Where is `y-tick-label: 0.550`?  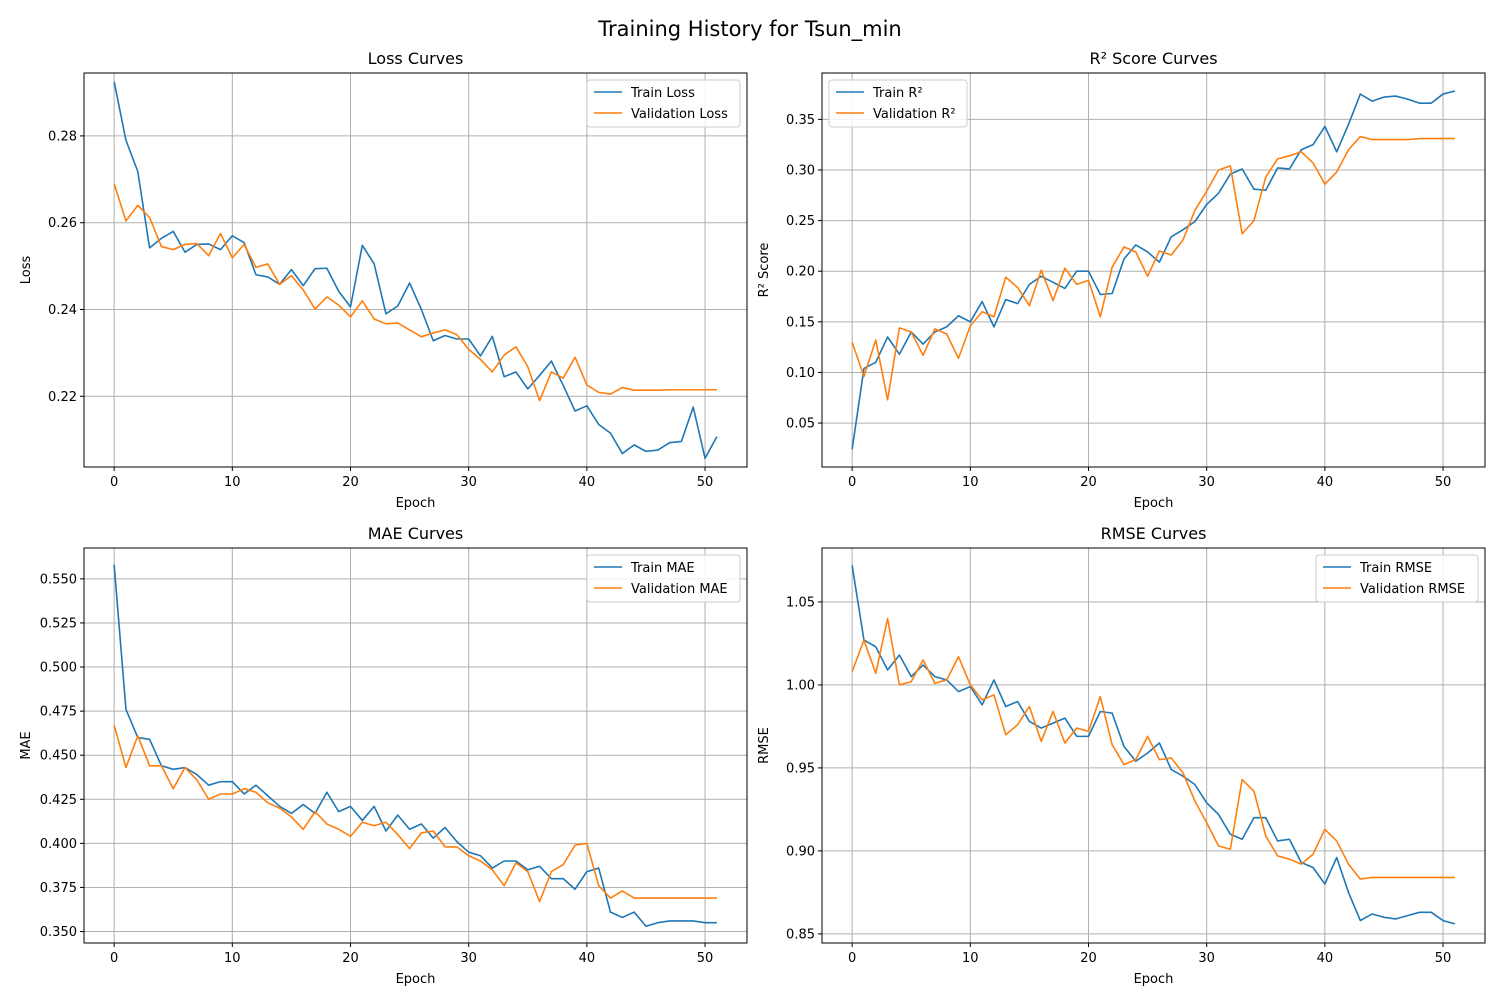
y-tick-label: 0.550 is located at coordinates (58, 579).